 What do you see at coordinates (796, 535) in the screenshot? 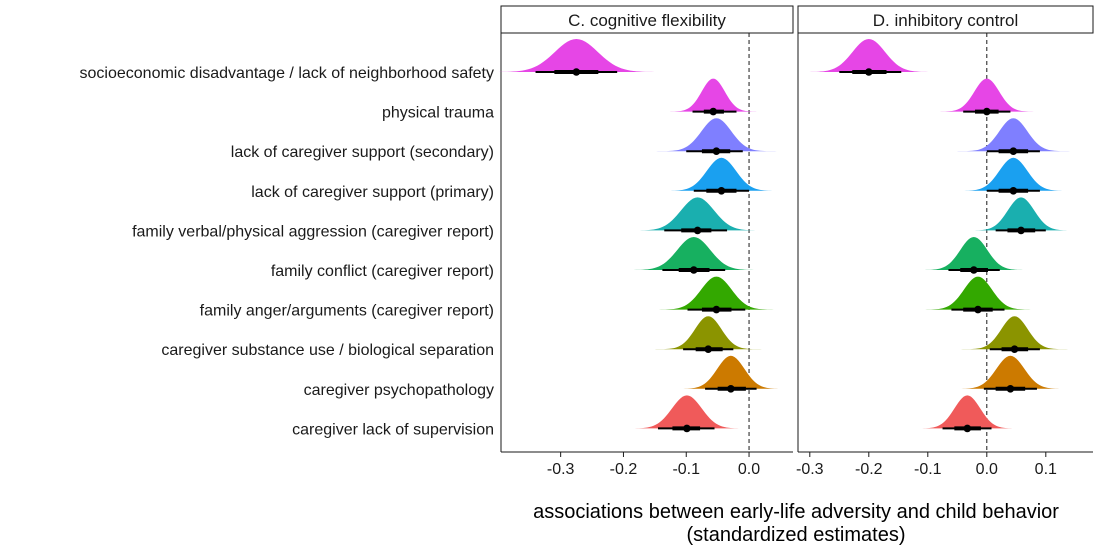
I see `x-axis-title-line2: (standardized estimates)` at bounding box center [796, 535].